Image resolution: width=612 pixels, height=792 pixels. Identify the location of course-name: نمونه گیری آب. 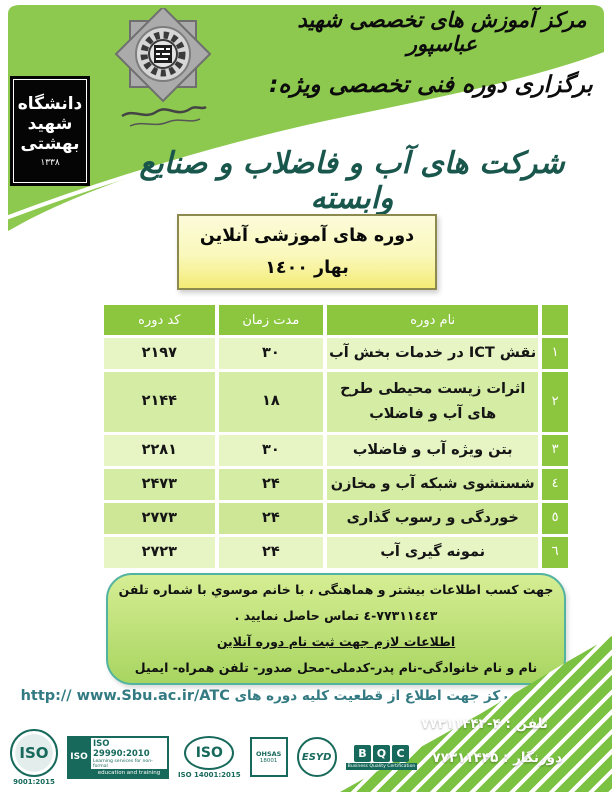
(433, 552).